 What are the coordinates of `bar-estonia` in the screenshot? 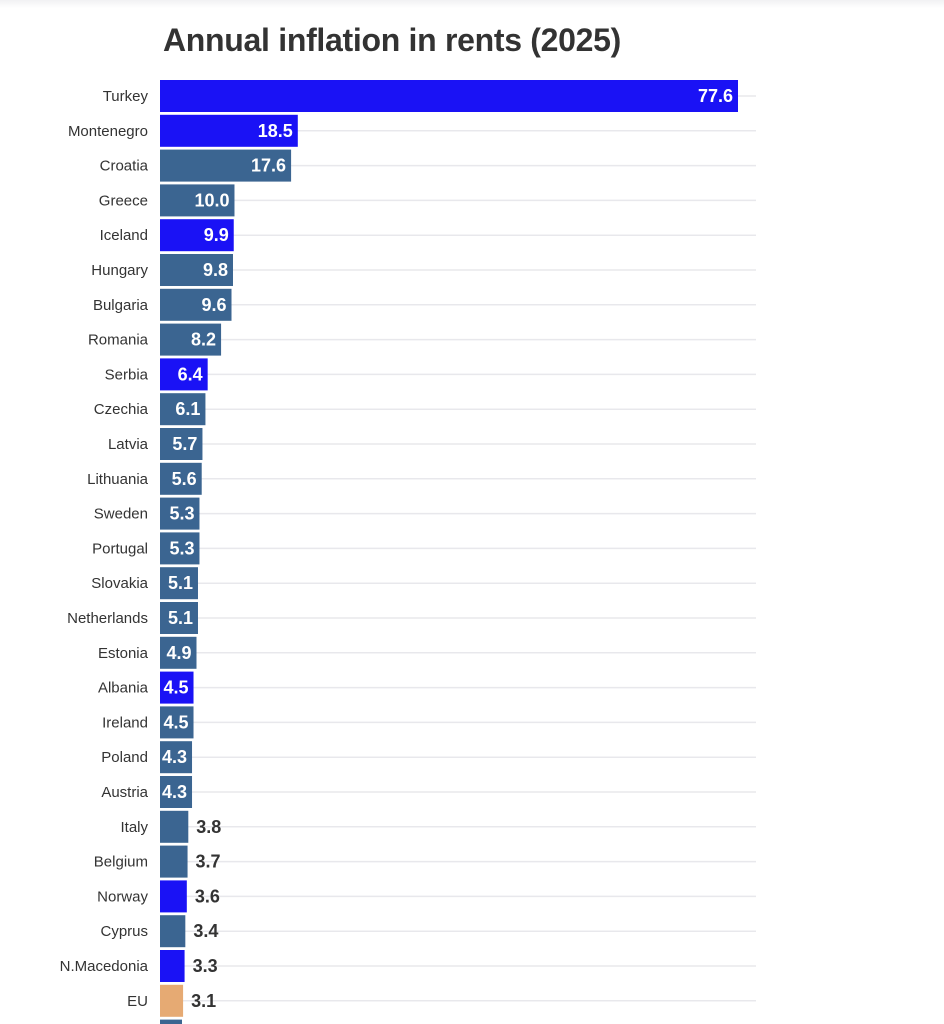 It's located at (178, 652).